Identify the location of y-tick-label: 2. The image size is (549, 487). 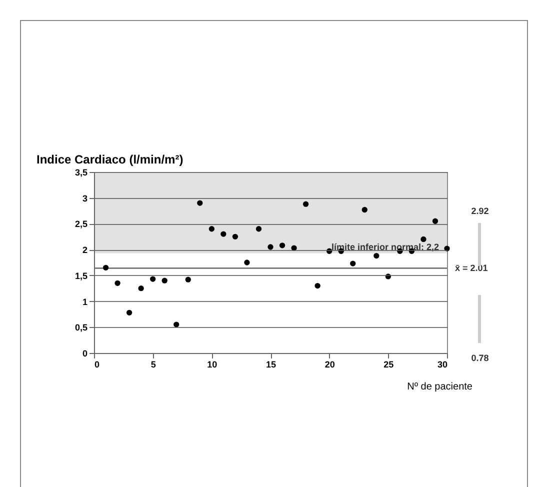
(85, 250).